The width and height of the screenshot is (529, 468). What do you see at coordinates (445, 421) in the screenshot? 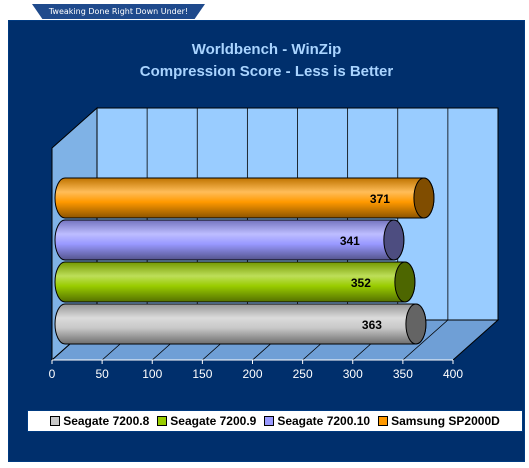
I see `legend-label: Samsung SP2000D` at bounding box center [445, 421].